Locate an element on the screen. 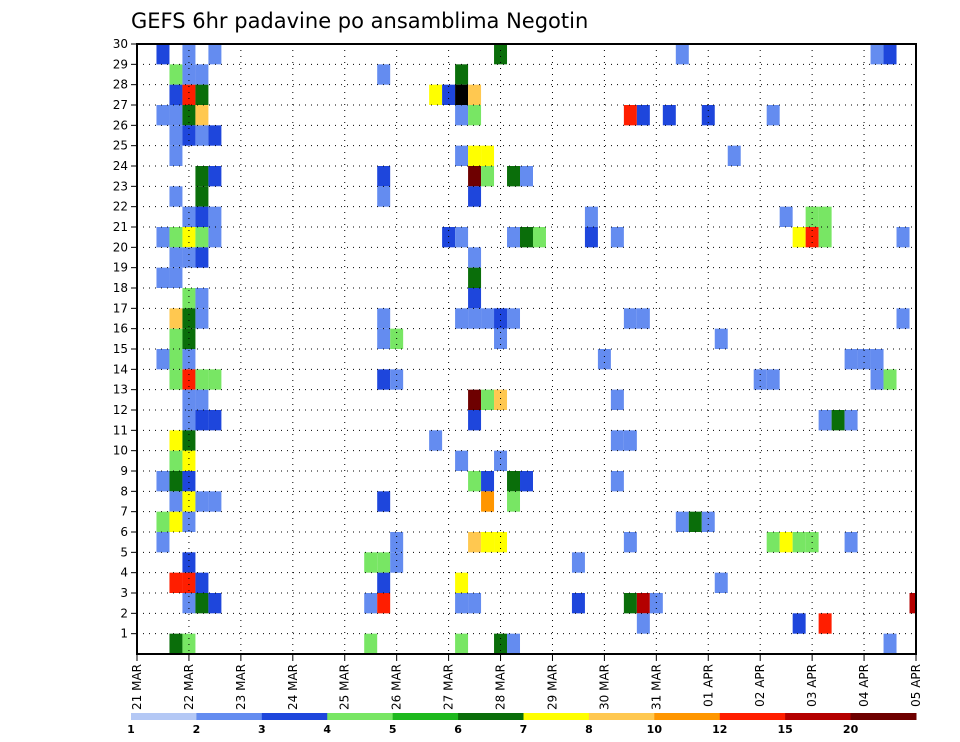  y-tick-label: 2 is located at coordinates (124, 613).